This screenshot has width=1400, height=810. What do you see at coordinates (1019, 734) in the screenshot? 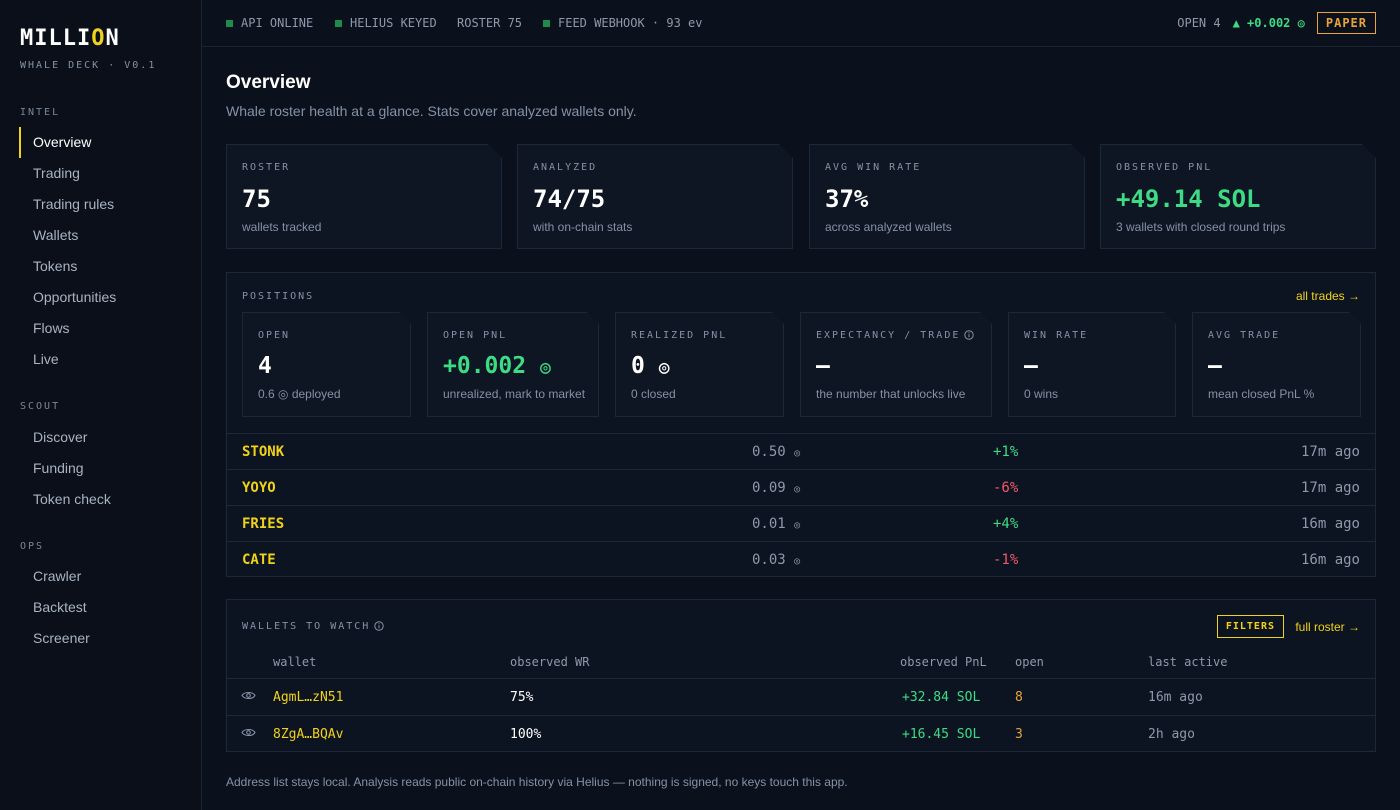
I see `wallet-open-count: 3` at bounding box center [1019, 734].